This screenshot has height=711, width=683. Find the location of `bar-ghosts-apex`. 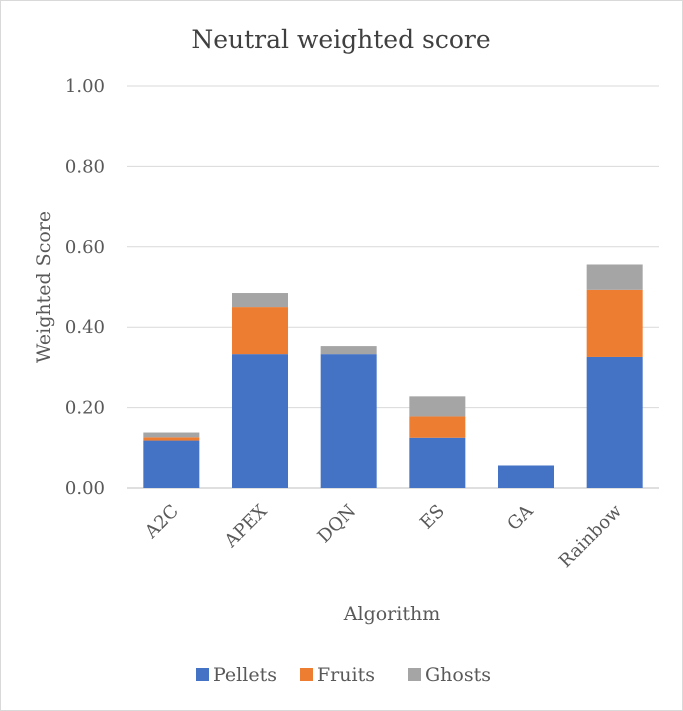

bar-ghosts-apex is located at coordinates (260, 300).